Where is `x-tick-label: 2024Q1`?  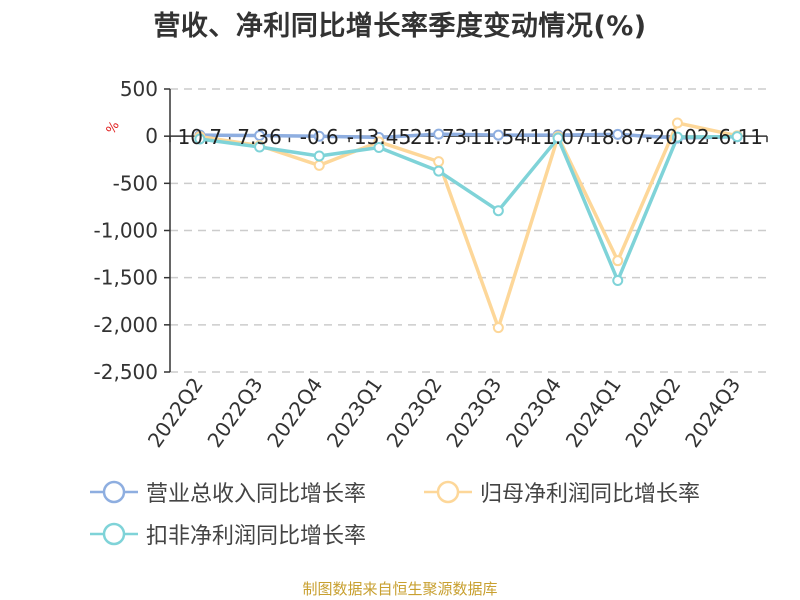 x-tick-label: 2024Q1 is located at coordinates (593, 412).